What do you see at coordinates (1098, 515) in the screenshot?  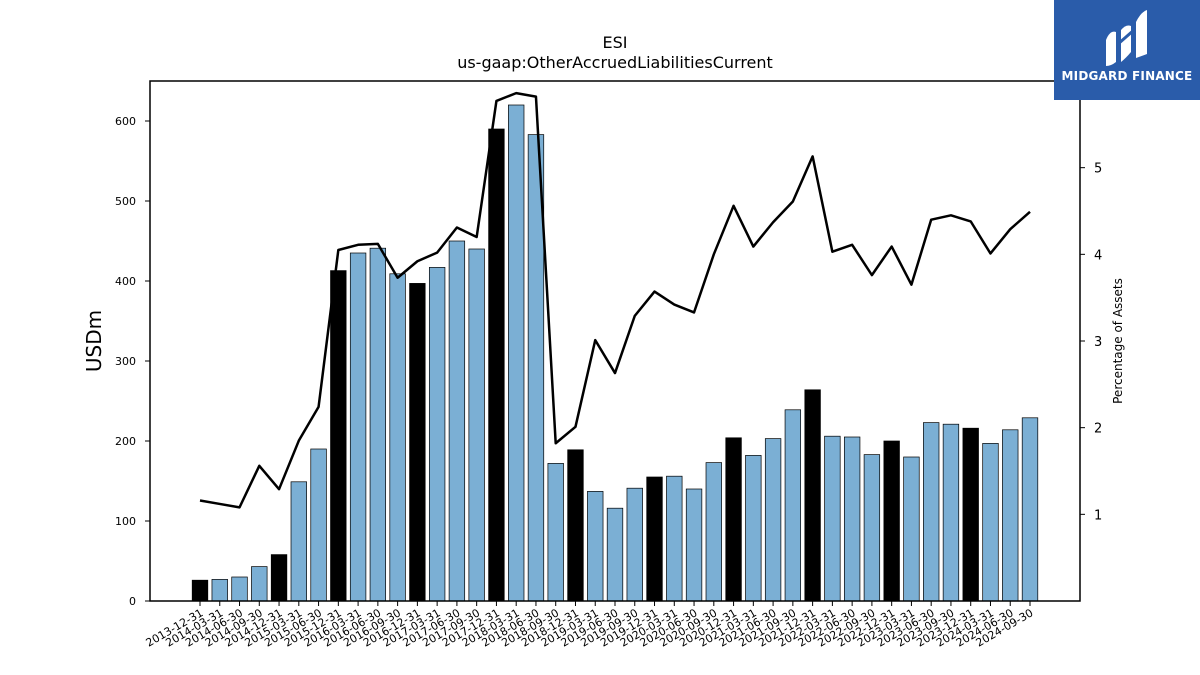 I see `y2-tick-label: 1` at bounding box center [1098, 515].